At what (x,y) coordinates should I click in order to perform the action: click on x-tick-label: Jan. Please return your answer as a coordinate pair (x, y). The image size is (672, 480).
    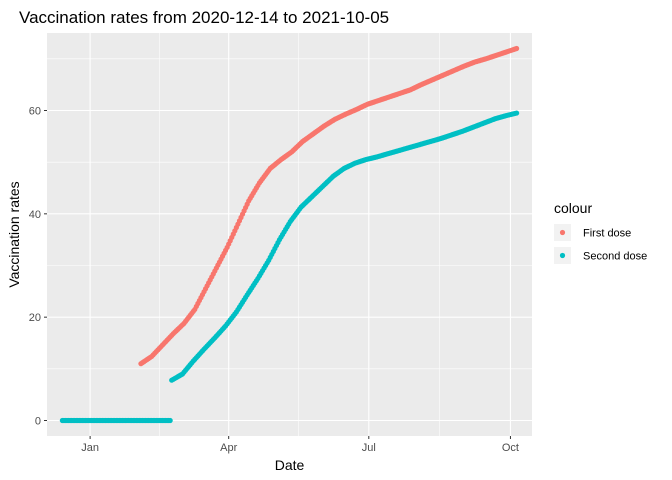
    Looking at the image, I should click on (90, 448).